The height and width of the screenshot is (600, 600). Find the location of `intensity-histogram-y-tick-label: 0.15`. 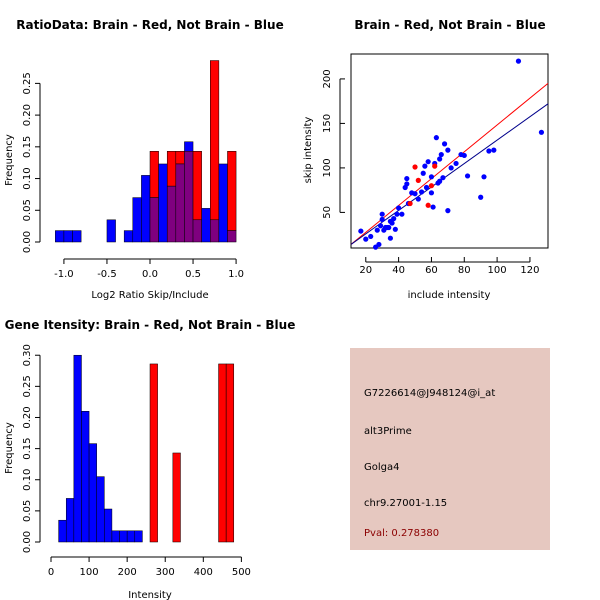

intensity-histogram-y-tick-label: 0.15 is located at coordinates (27, 448).